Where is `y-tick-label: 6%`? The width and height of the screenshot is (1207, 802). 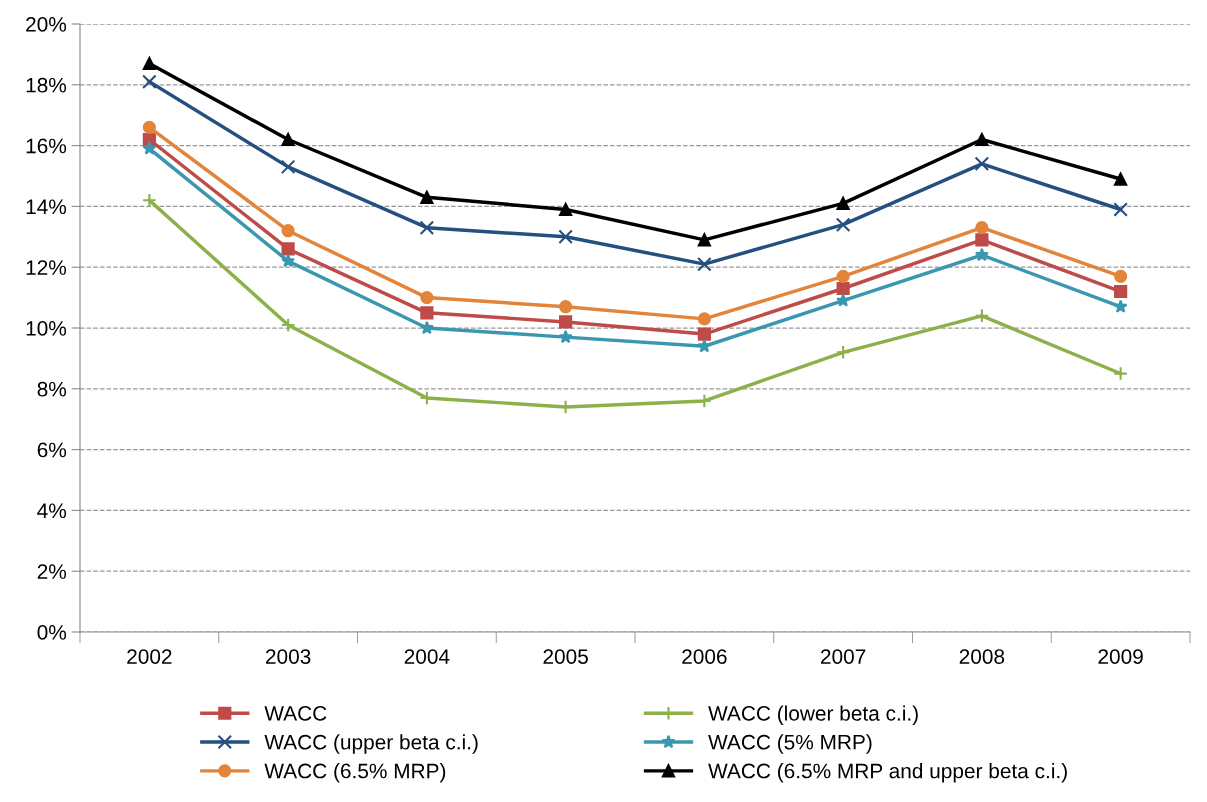
y-tick-label: 6% is located at coordinates (52, 450).